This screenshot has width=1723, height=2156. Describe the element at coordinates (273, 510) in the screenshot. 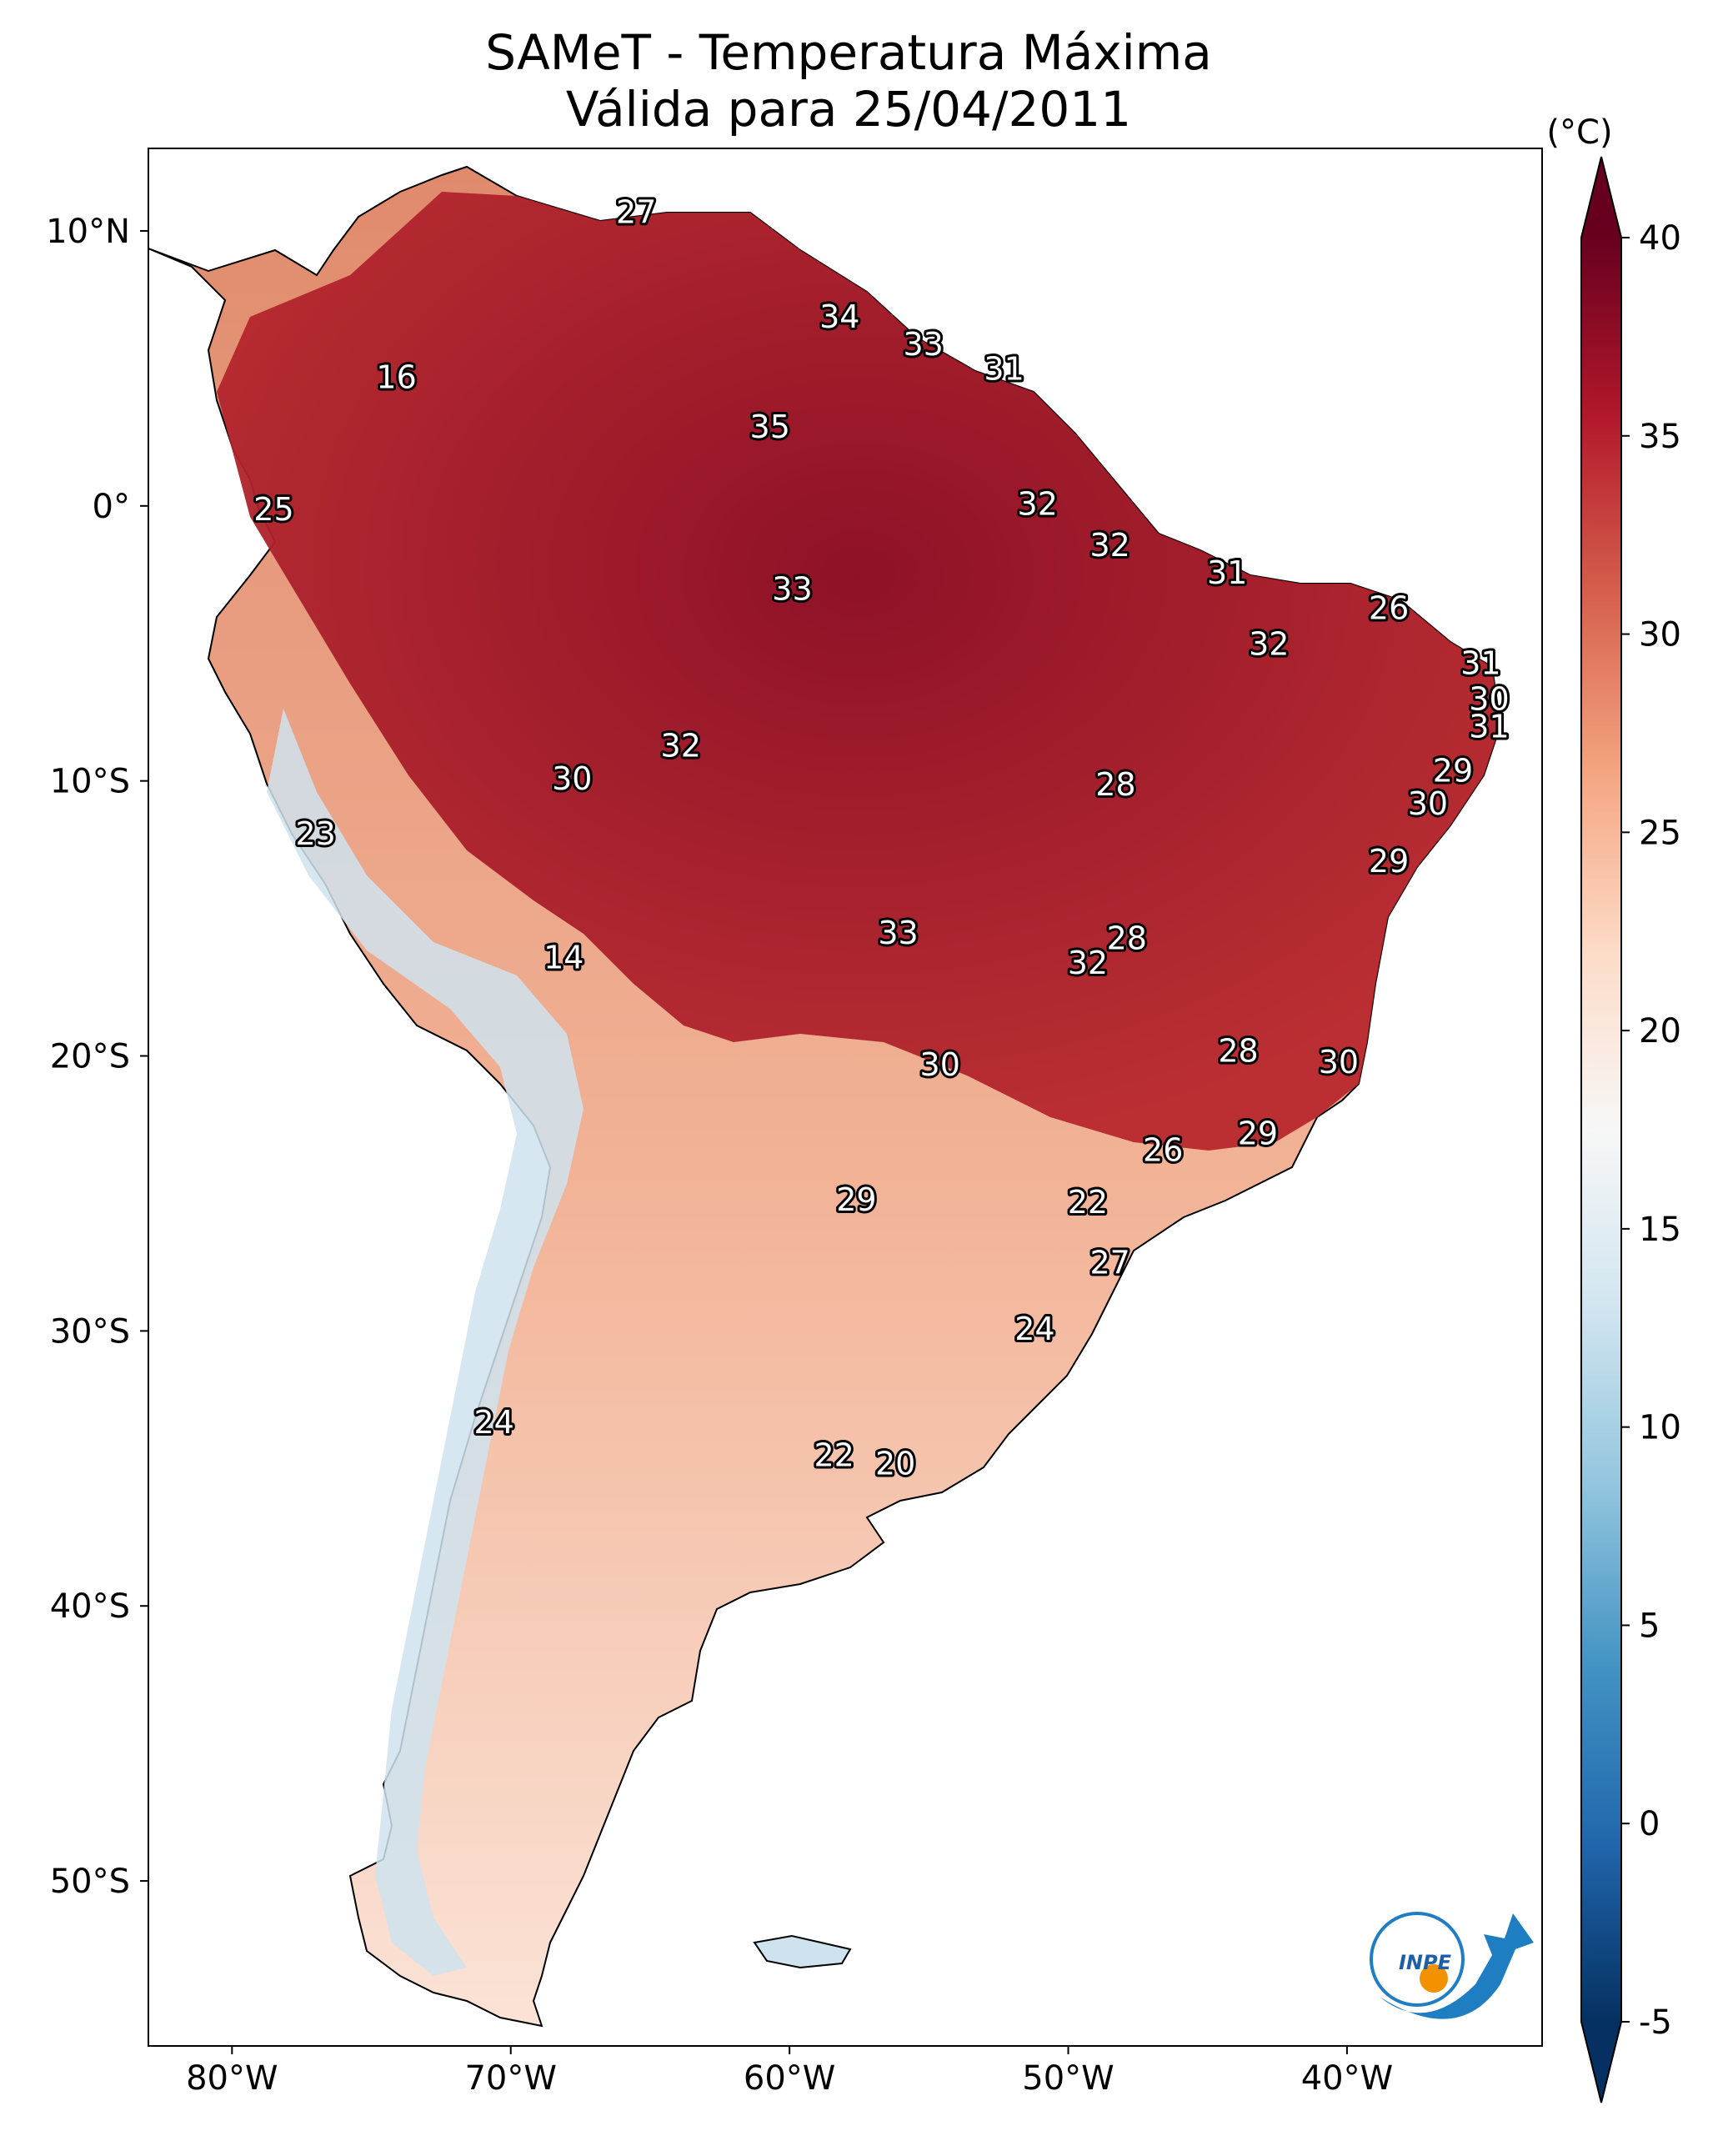

I see `temperature-label: 25` at that location.